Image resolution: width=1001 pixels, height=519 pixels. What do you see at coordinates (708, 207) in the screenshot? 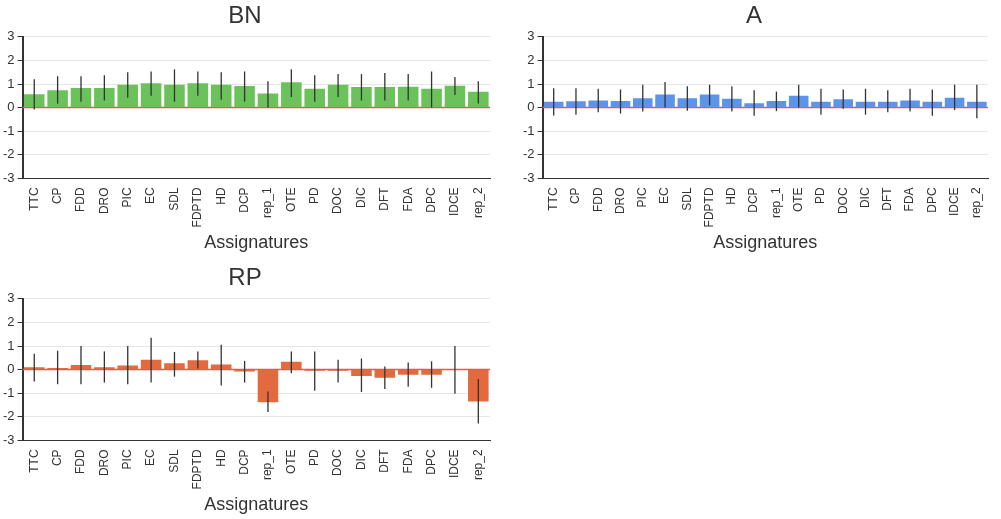
I see `x-tick-label: FDPTD` at bounding box center [708, 207].